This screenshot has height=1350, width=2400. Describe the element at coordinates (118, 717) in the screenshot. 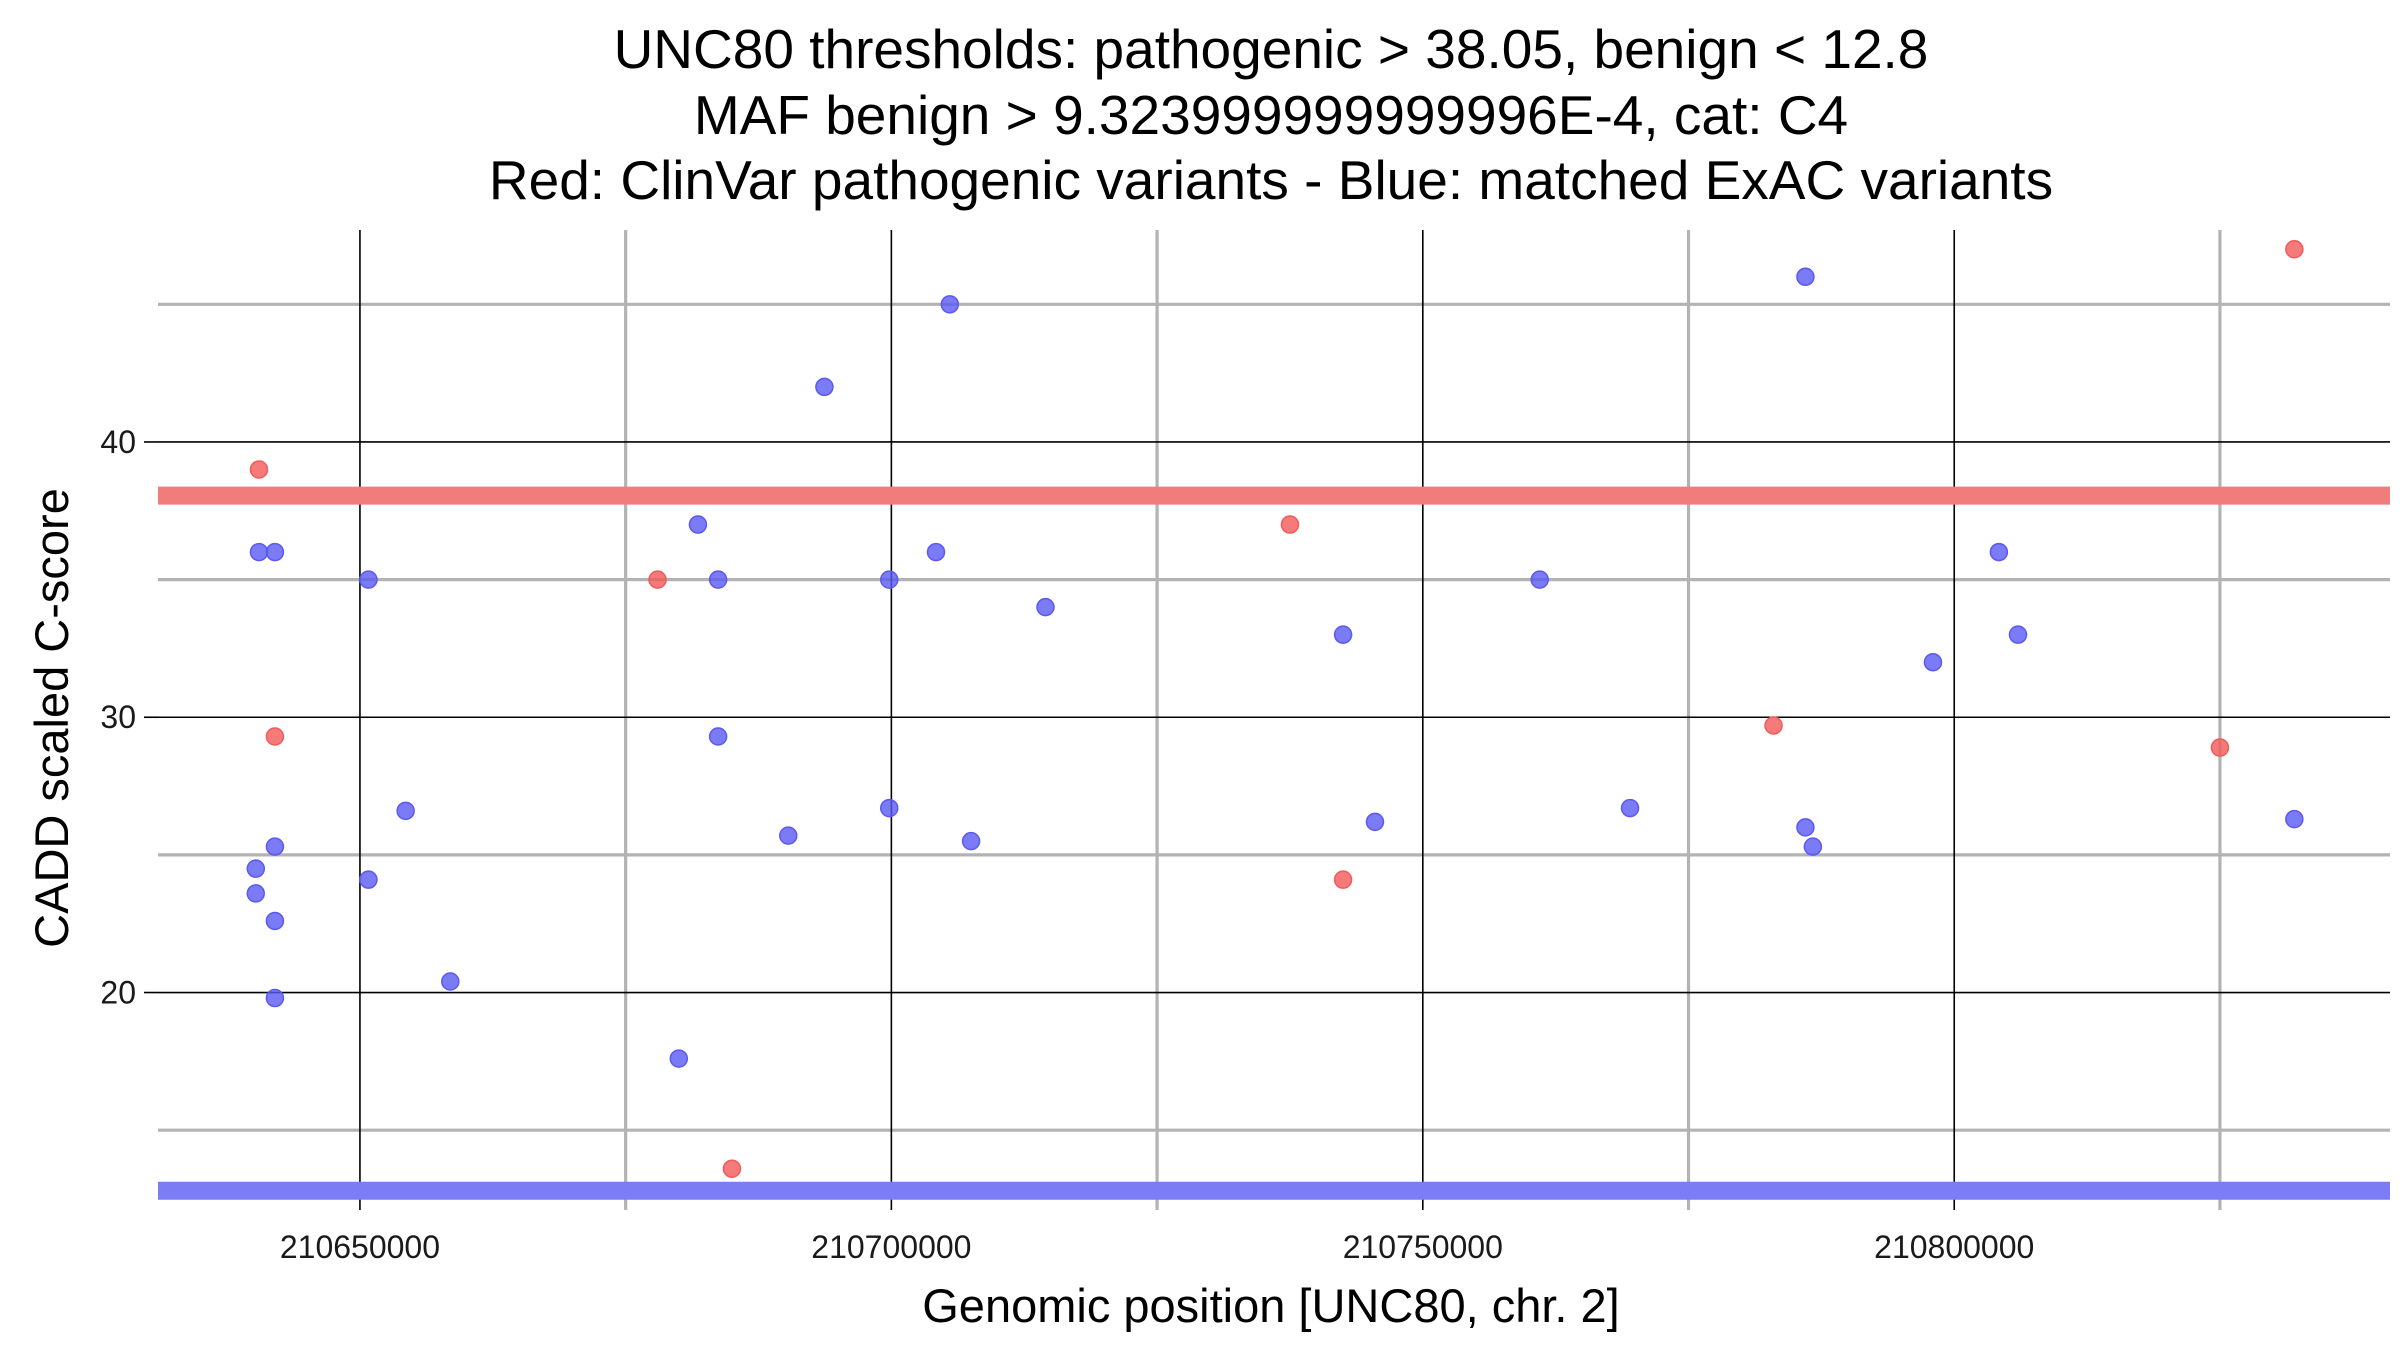

I see `y-tick-label-1: 30` at that location.